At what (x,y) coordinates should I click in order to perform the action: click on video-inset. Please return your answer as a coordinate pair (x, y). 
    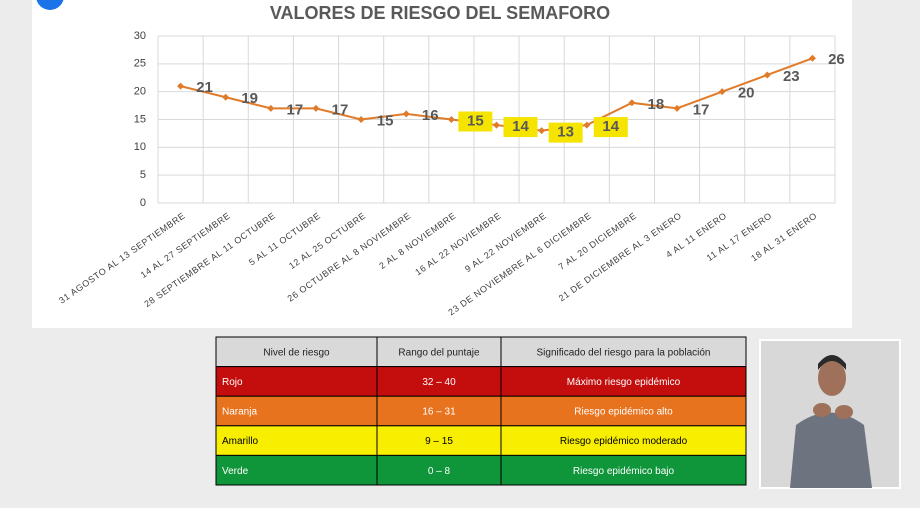
    Looking at the image, I should click on (830, 414).